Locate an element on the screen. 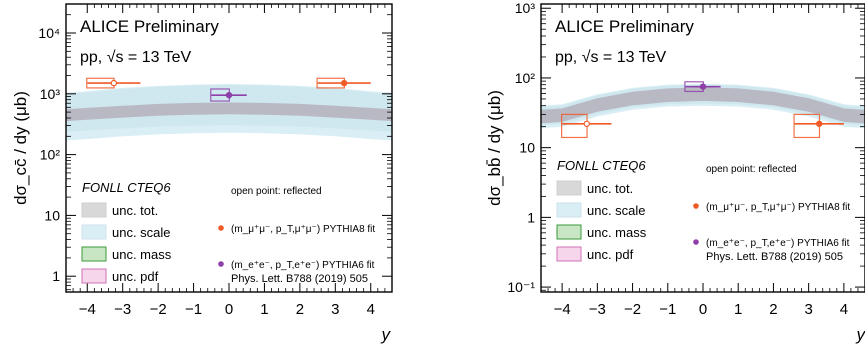 The image size is (865, 354). y-axis-label: dσ_cc̄ / dy (μb) is located at coordinates (20, 148).